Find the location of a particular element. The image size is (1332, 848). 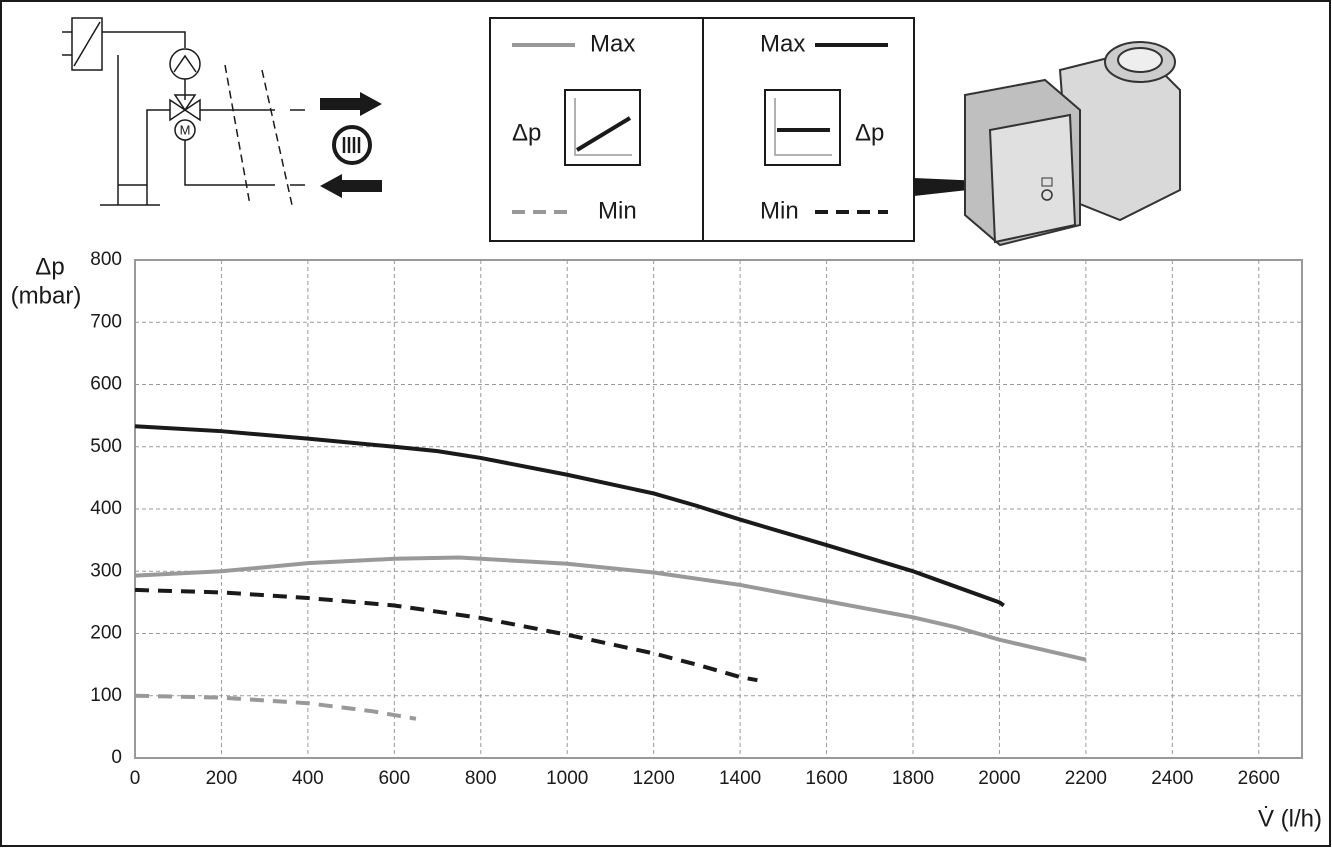

y-tick-label: 400 is located at coordinates (106, 508).